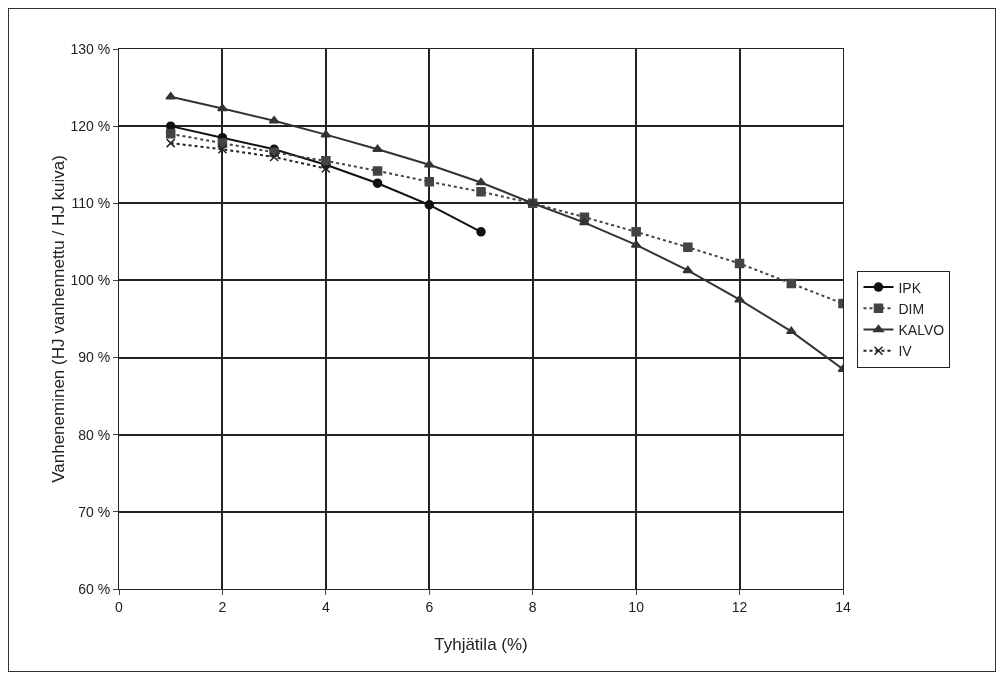 The image size is (1006, 684). I want to click on x-tick-label: 2, so click(222, 606).